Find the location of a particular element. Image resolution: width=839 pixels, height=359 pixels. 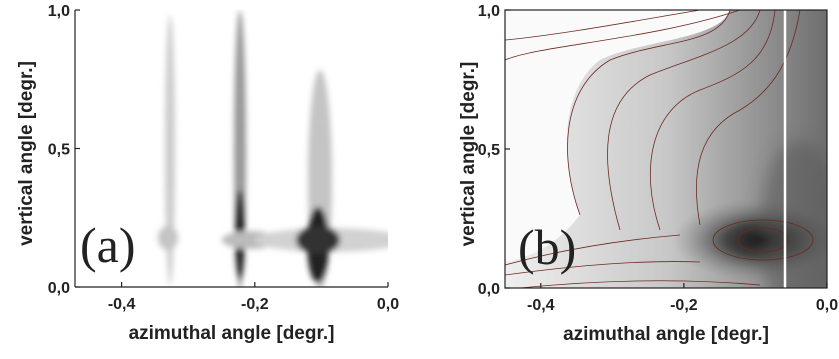

panel-label: (b) is located at coordinates (547, 247).